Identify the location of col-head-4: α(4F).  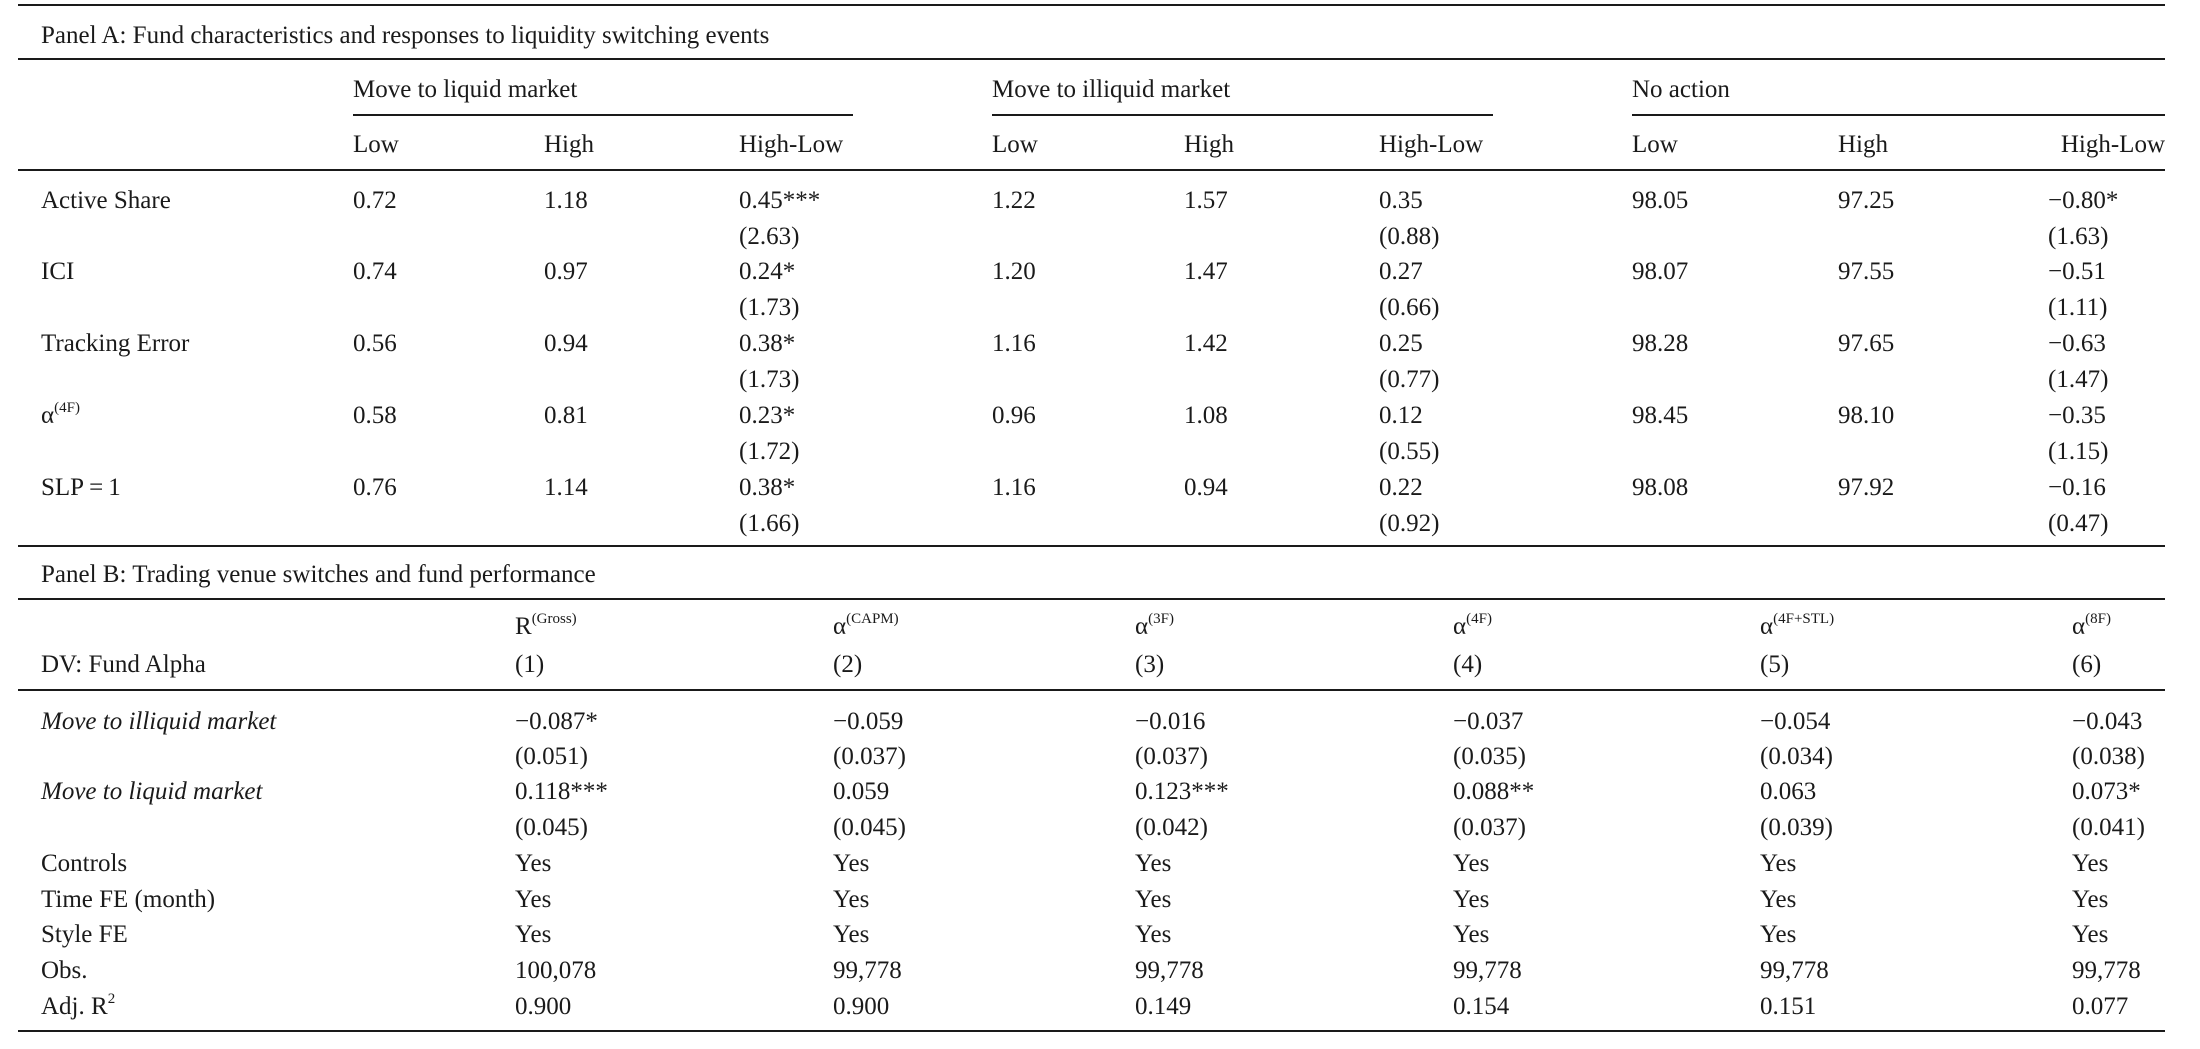
(1472, 625).